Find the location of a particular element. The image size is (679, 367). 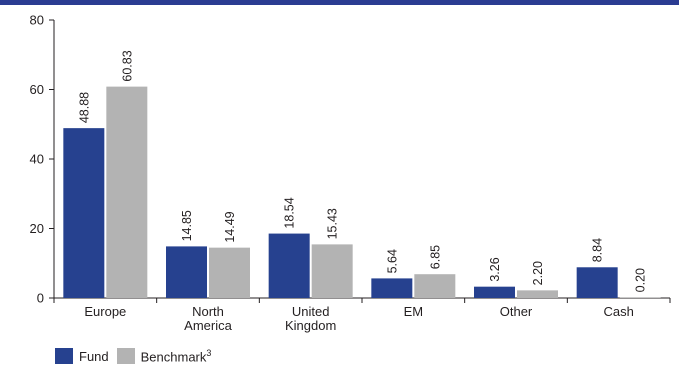

legend-label-fund: Fund is located at coordinates (94, 356).